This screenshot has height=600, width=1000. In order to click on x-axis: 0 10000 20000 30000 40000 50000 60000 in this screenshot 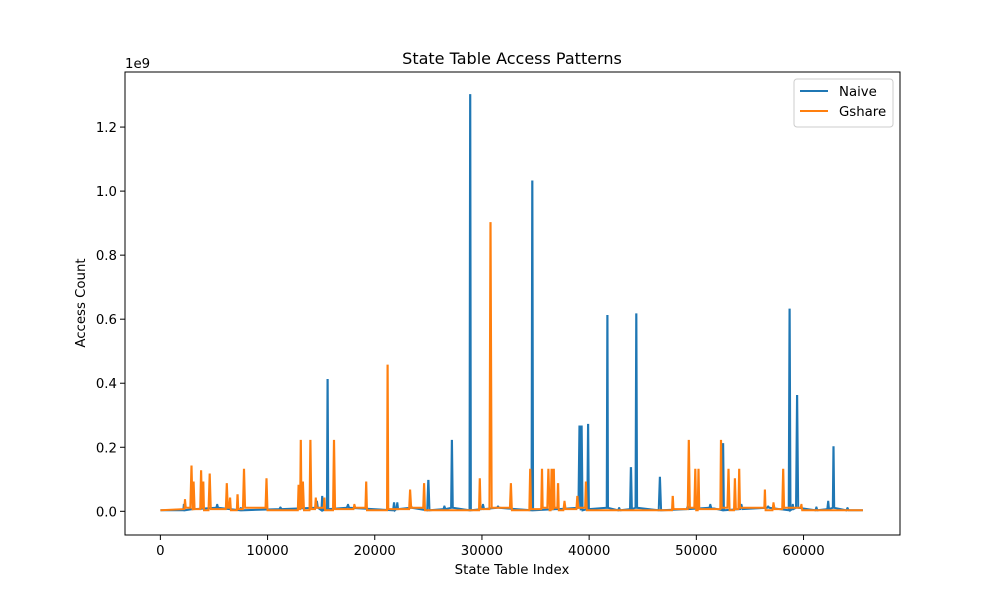, I will do `click(490, 547)`.